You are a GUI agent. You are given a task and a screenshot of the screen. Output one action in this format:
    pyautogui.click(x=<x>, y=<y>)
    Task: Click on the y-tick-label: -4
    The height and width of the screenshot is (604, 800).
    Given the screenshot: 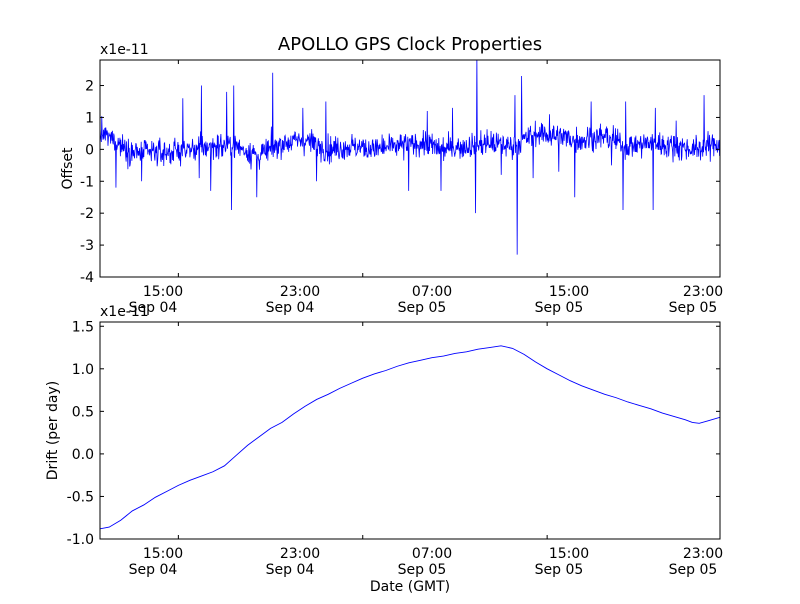 What is the action you would take?
    pyautogui.click(x=87, y=278)
    